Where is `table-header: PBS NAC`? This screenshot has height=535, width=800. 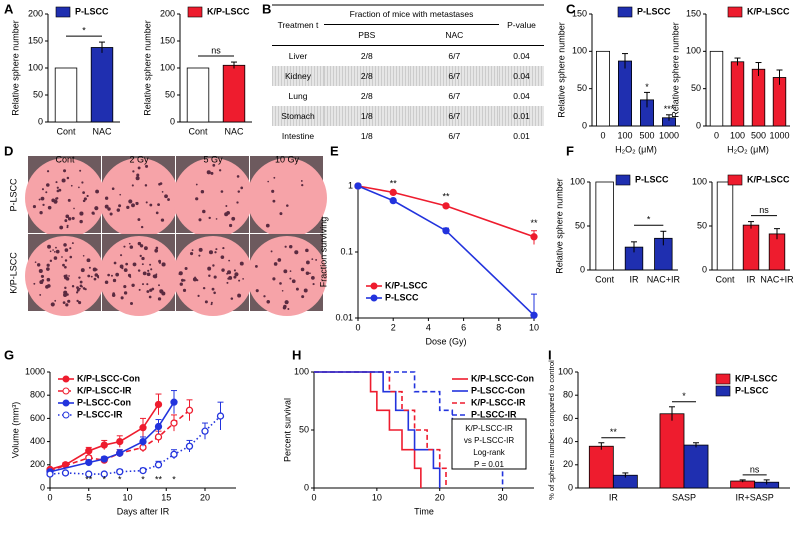
table-header: PBS NAC is located at coordinates (408, 35).